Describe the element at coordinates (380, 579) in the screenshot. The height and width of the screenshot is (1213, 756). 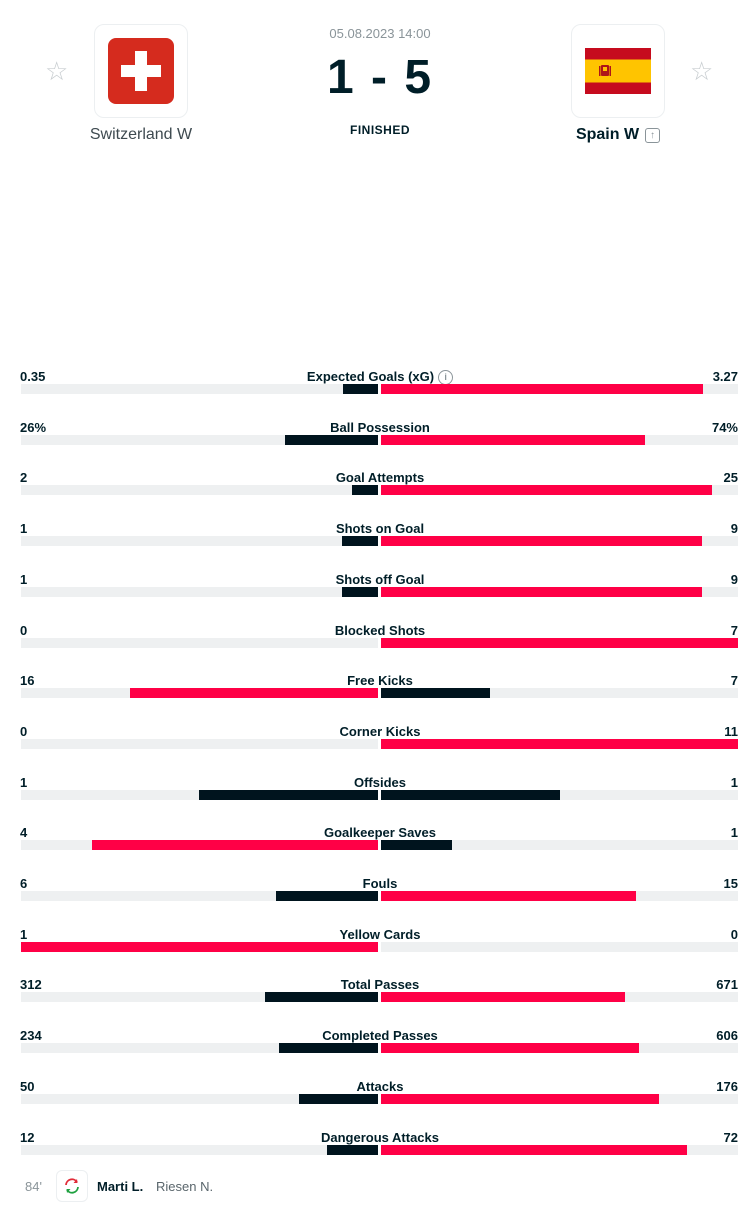
I see `stat-label: Shots off Goal` at that location.